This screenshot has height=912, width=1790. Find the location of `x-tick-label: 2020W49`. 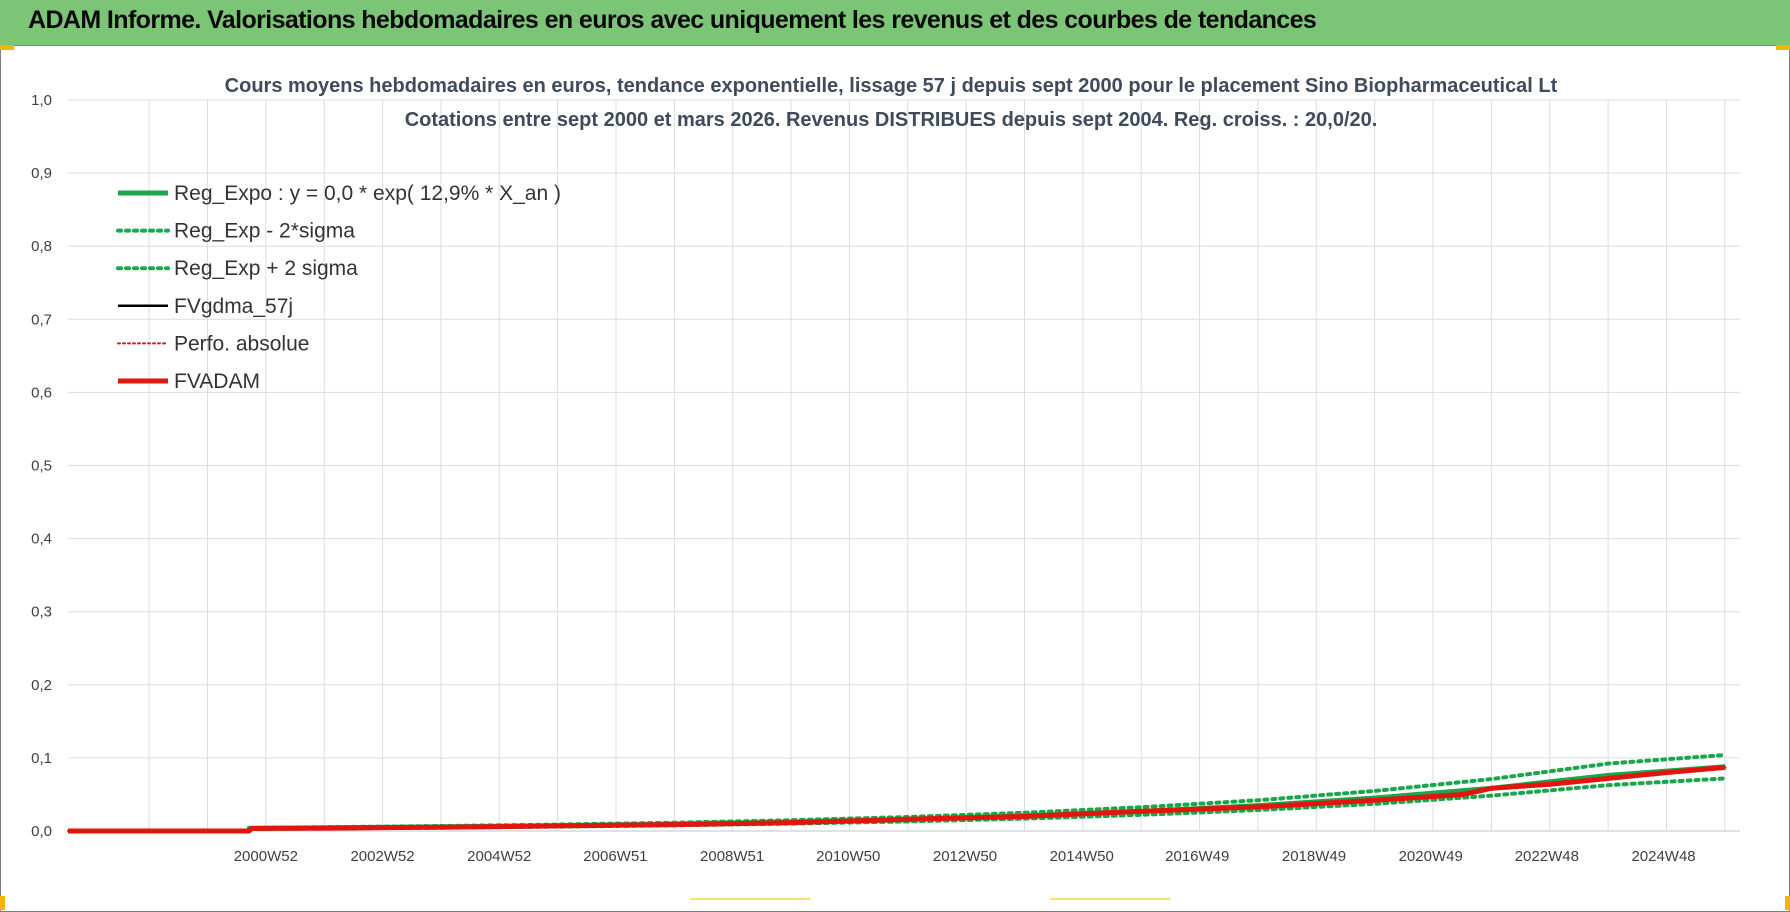

x-tick-label: 2020W49 is located at coordinates (1431, 856).